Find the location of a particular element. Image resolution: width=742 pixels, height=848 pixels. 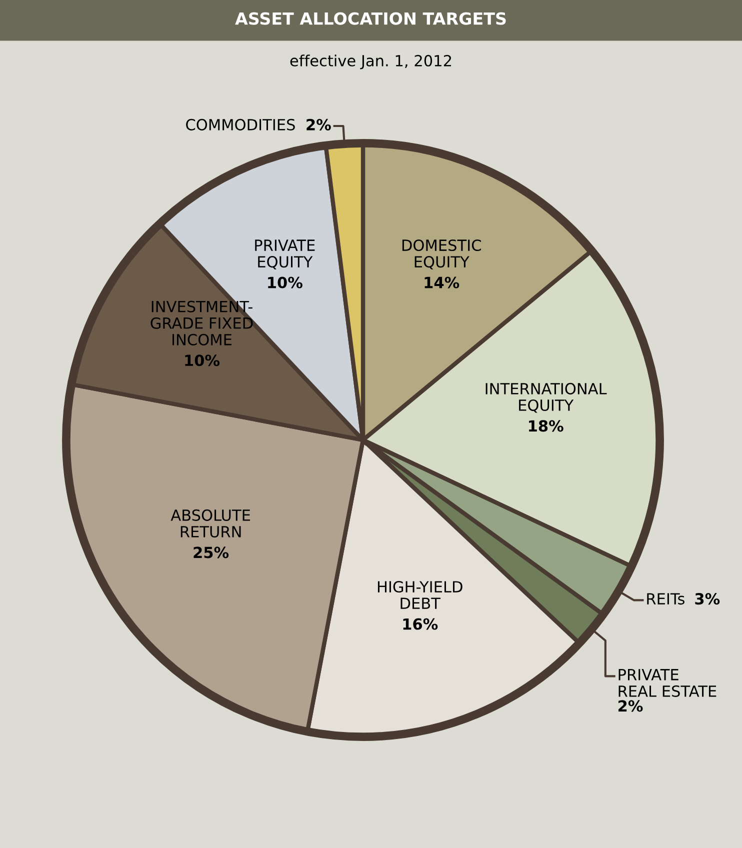

slice-label: HIGH-YIELD DEBT is located at coordinates (420, 595).